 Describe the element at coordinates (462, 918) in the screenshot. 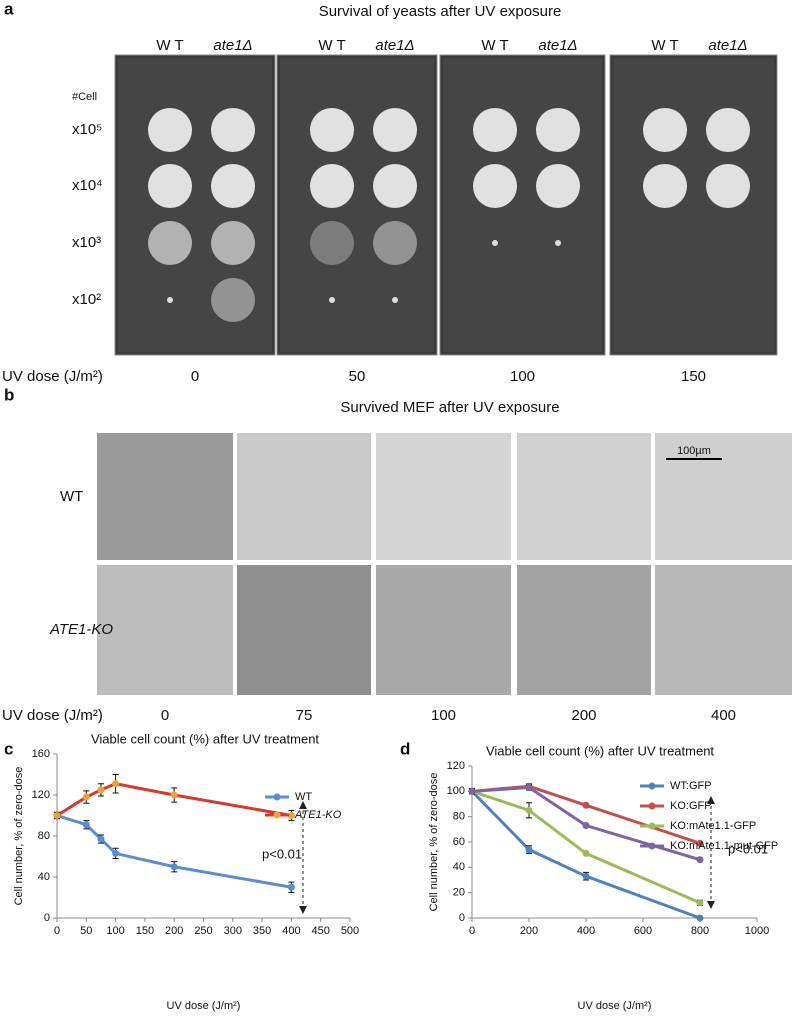

I see `y-tick-label: 0` at that location.